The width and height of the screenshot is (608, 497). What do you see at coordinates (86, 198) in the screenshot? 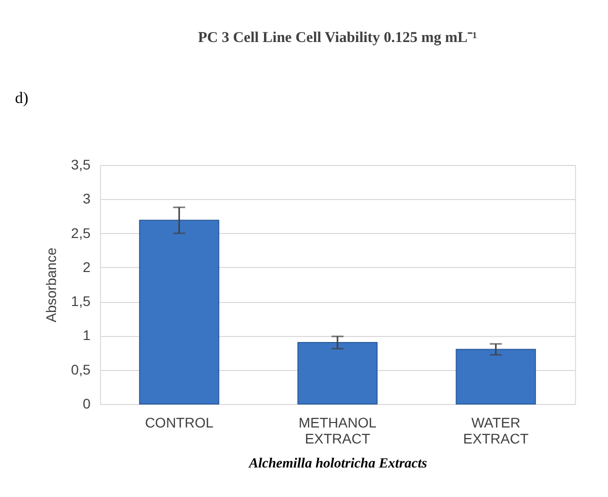
I see `y-tick-label: 3` at bounding box center [86, 198].